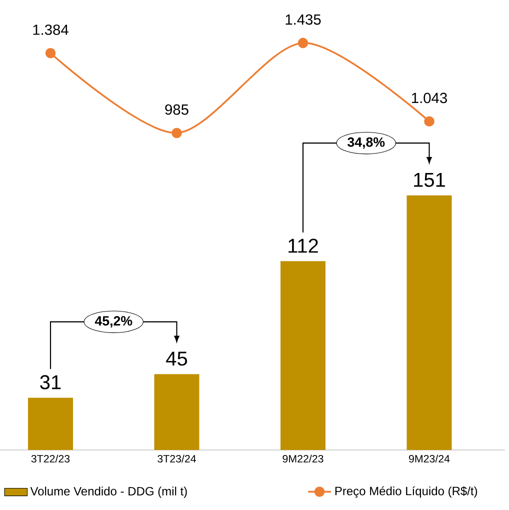  Describe the element at coordinates (108, 492) in the screenshot. I see `legend-label: Volume Vendido - DDG (mil t)` at that location.